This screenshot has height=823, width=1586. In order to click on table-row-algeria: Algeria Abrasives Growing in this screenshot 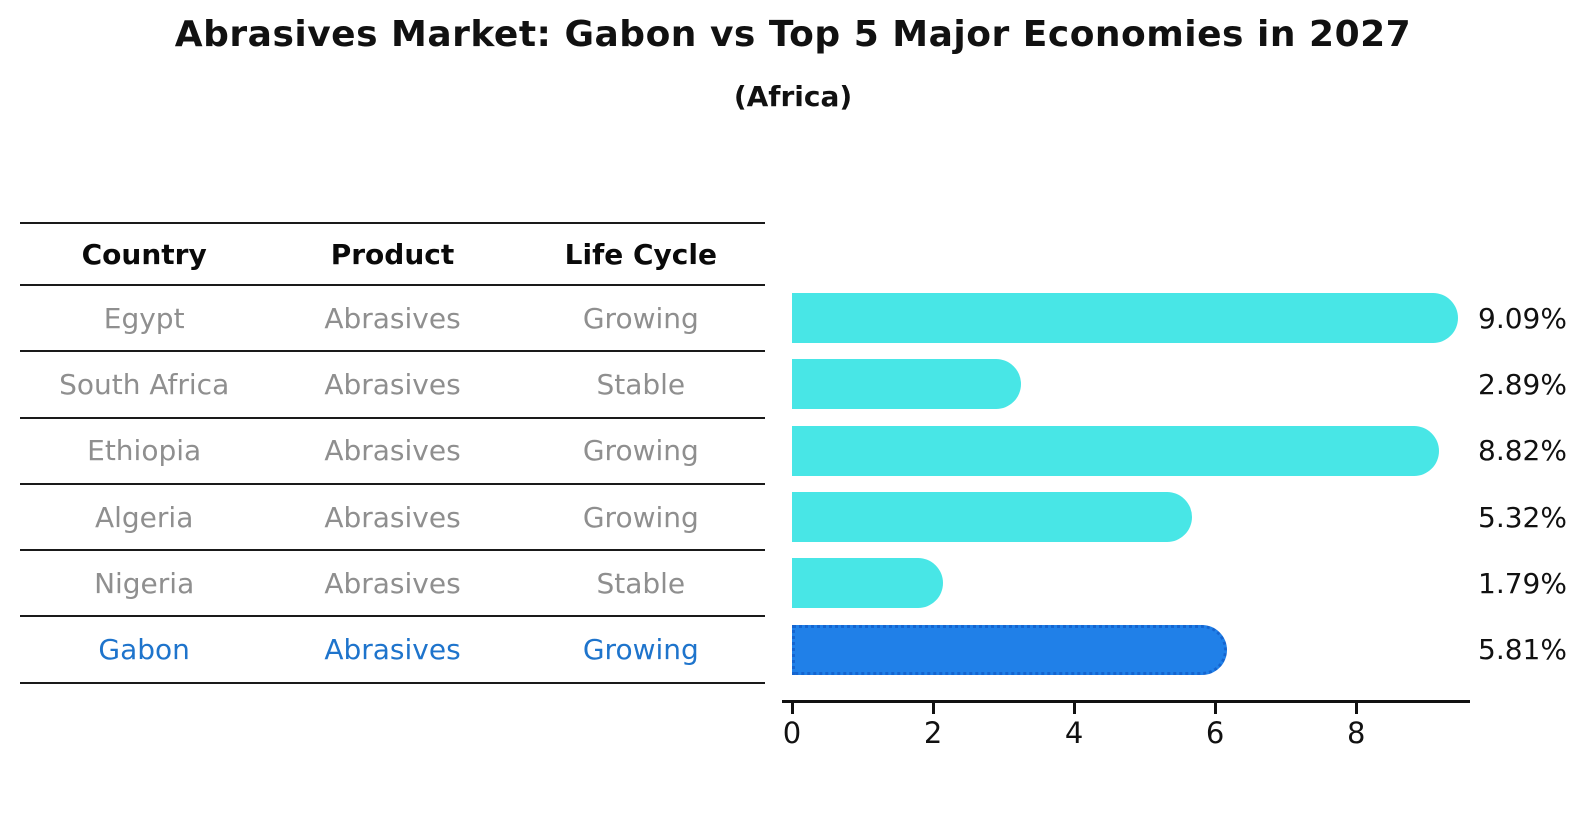, I will do `click(392, 518)`.